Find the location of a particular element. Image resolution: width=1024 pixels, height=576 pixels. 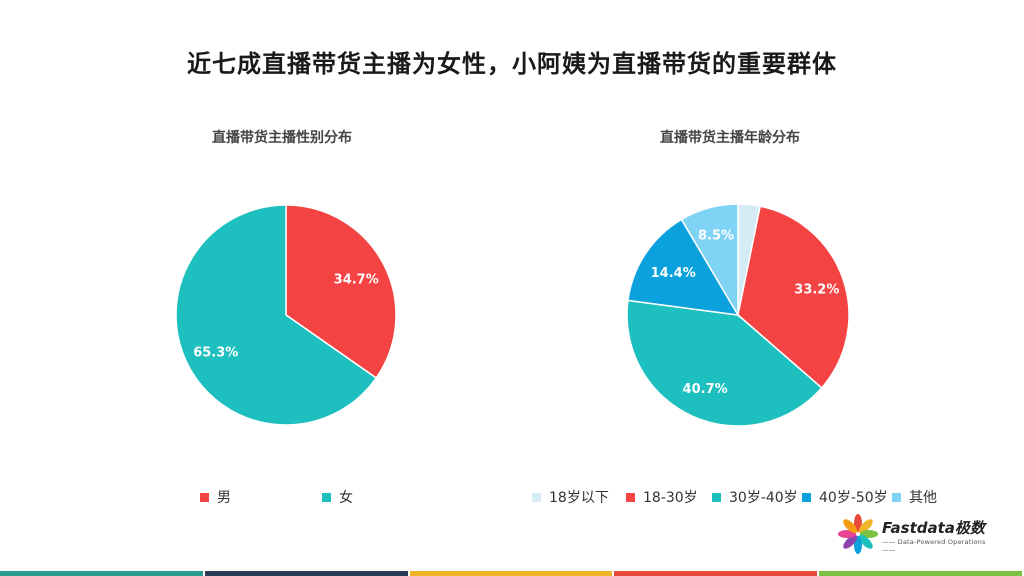

age-pie-chart: 33.2% 40.7% 14.4% 8.5% is located at coordinates (738, 315).